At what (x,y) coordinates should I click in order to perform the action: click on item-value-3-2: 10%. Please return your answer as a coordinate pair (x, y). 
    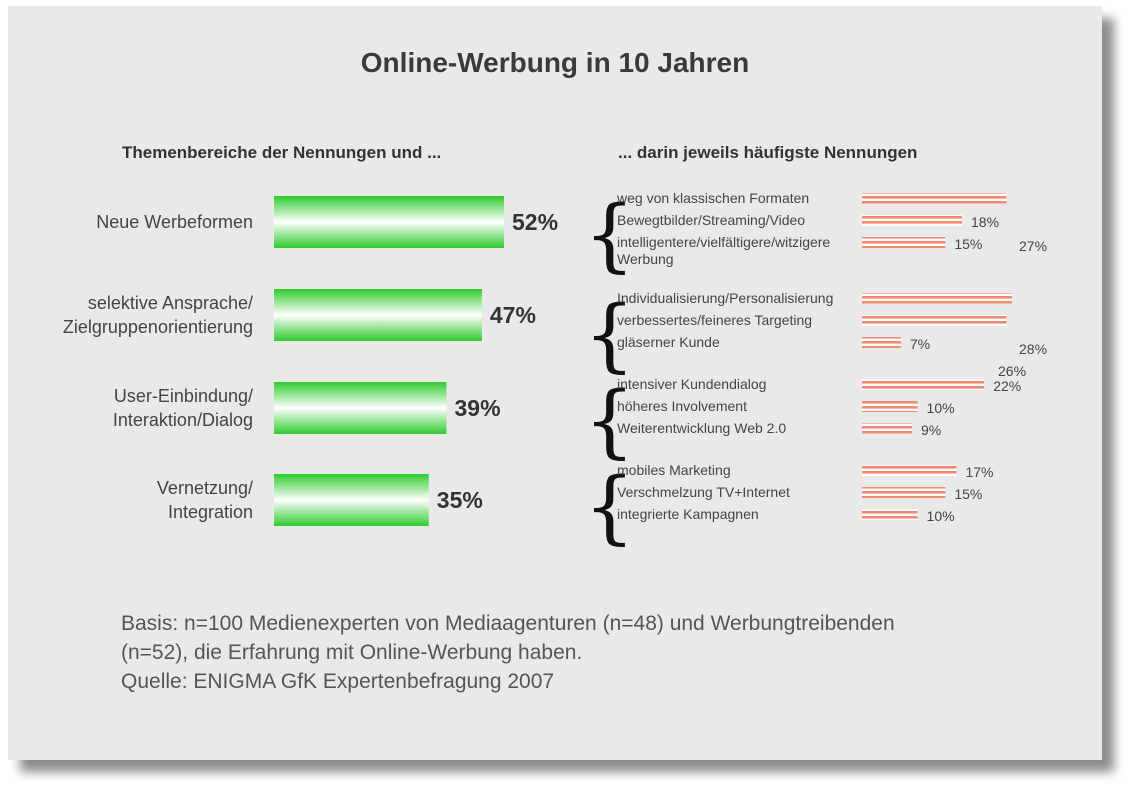
    Looking at the image, I should click on (941, 408).